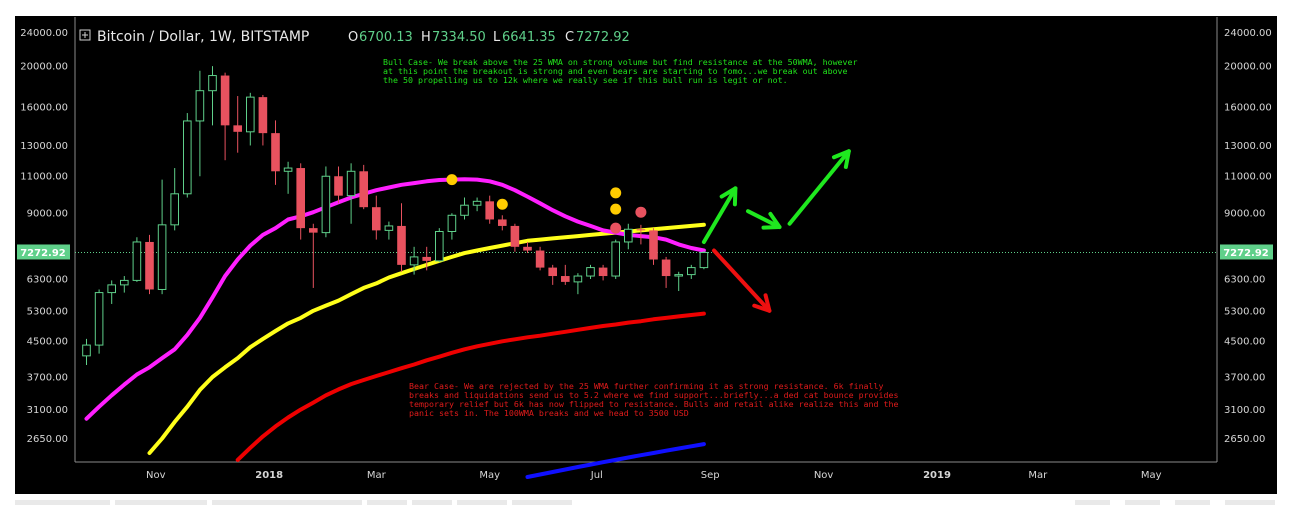 This screenshot has height=505, width=1290. I want to click on bottom-toolbar, so click(645, 500).